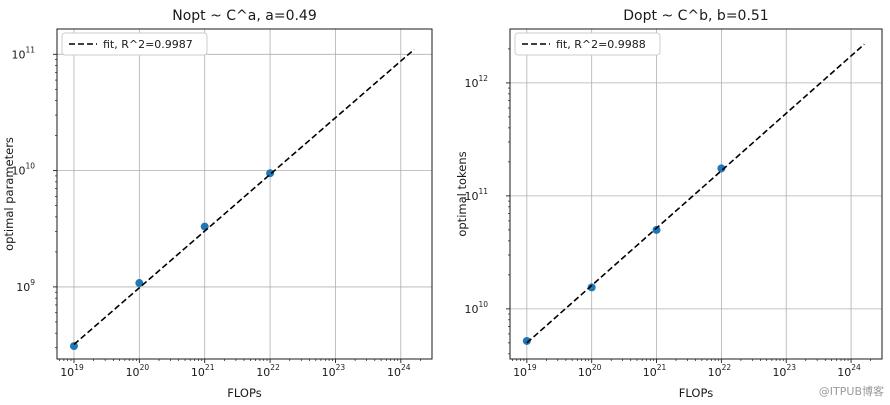 The height and width of the screenshot is (405, 890). What do you see at coordinates (695, 16) in the screenshot?
I see `chart-title: Dopt ~ C^b, b=0.51` at bounding box center [695, 16].